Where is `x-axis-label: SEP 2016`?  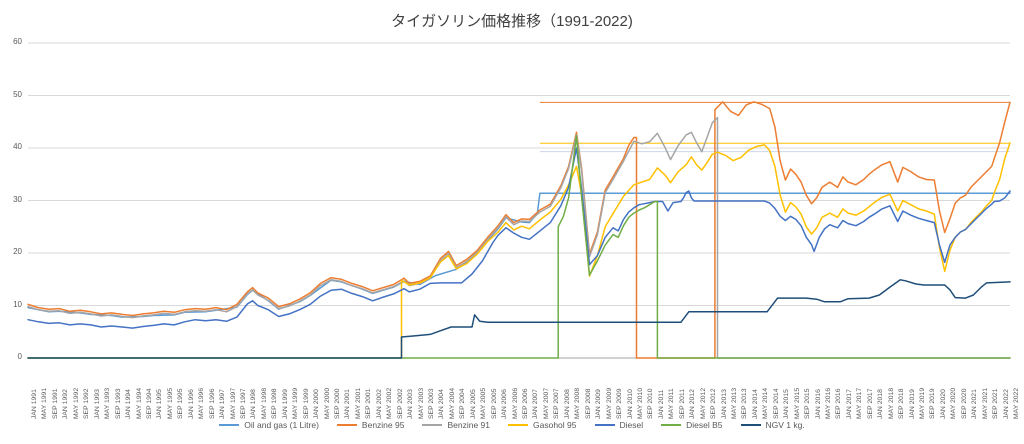
x-axis-label: SEP 2016 is located at coordinates (839, 404).